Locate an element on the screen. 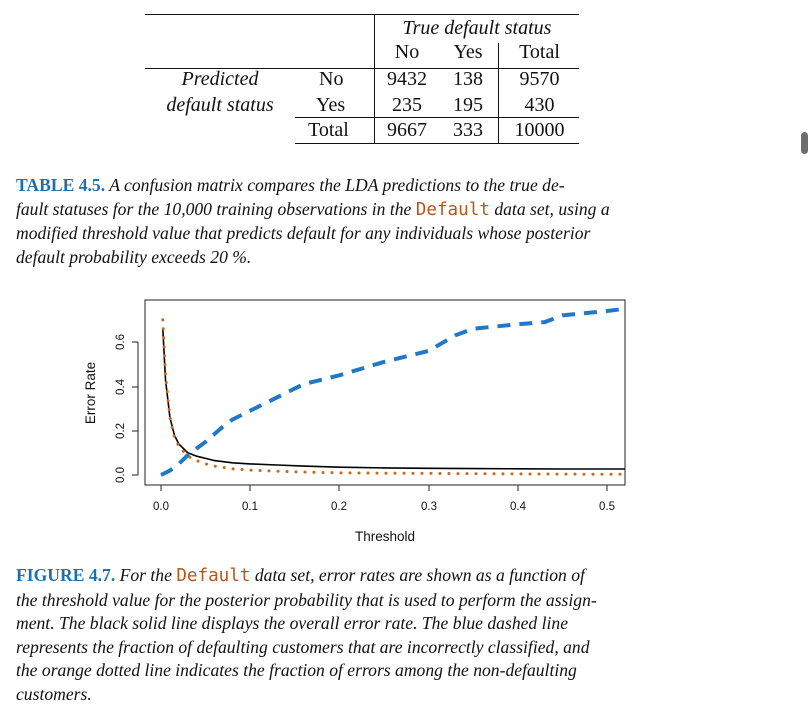 This screenshot has height=706, width=812. figure-caption-label: FIGURE 4.7. is located at coordinates (66, 575).